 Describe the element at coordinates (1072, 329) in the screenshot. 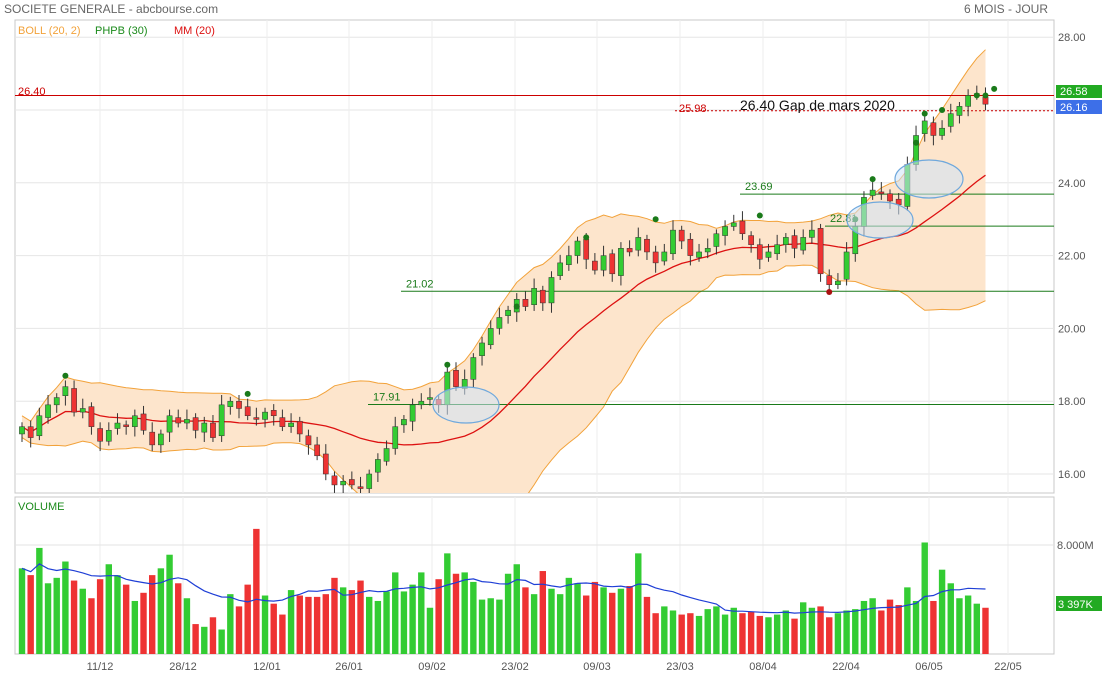

I see `price-tick-label: 20.00` at that location.